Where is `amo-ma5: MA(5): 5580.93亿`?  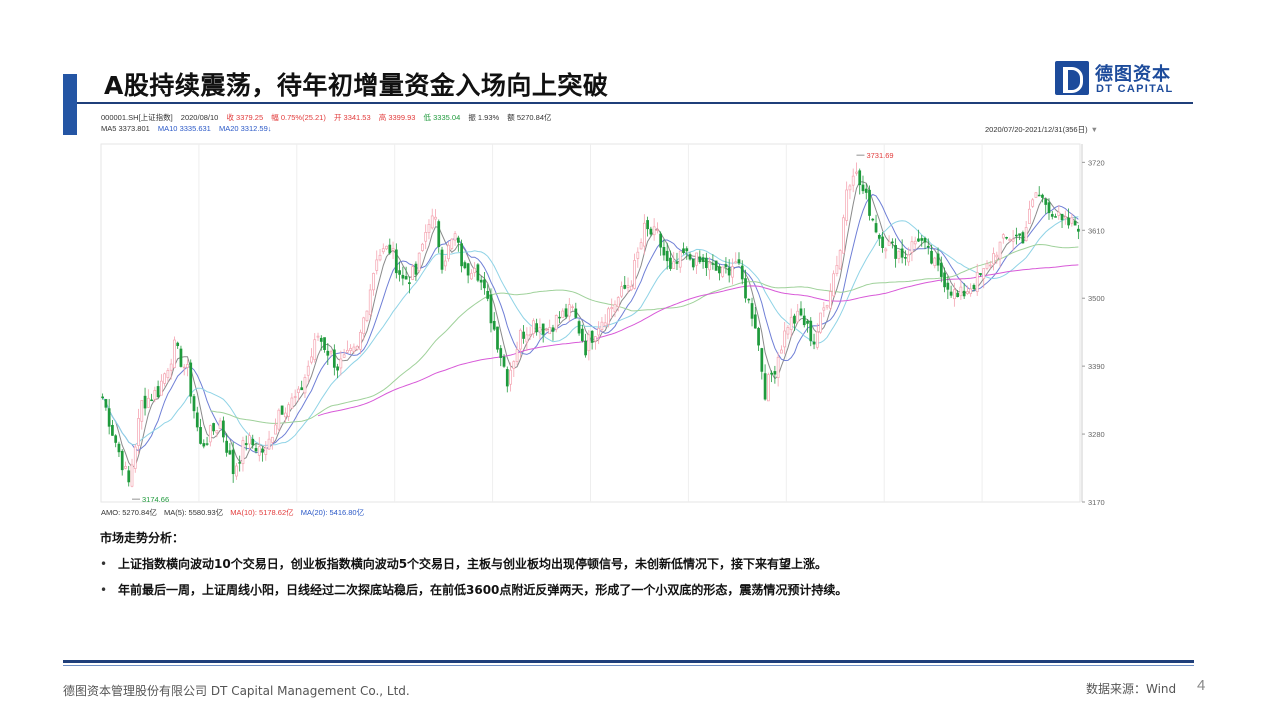 amo-ma5: MA(5): 5580.93亿 is located at coordinates (193, 512).